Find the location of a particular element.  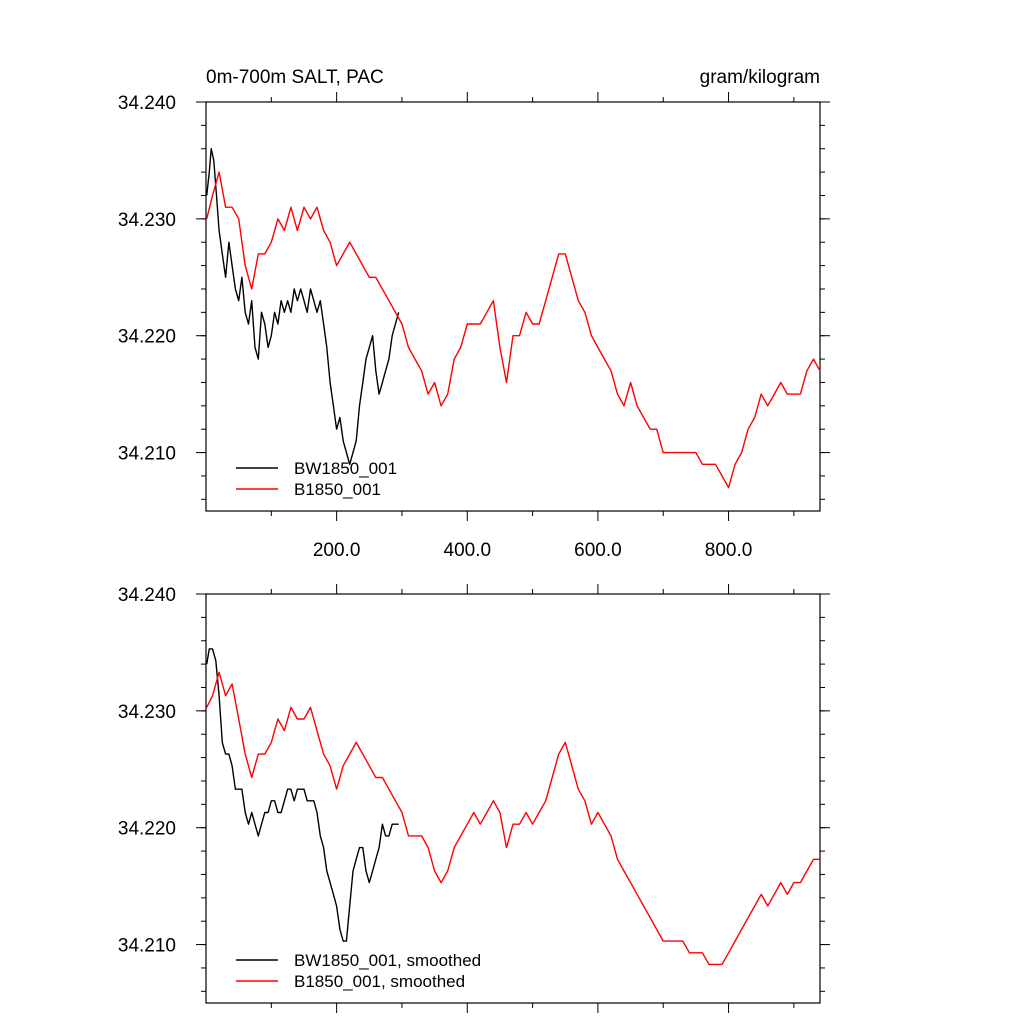

x-tick-label: 800.0 is located at coordinates (729, 550).